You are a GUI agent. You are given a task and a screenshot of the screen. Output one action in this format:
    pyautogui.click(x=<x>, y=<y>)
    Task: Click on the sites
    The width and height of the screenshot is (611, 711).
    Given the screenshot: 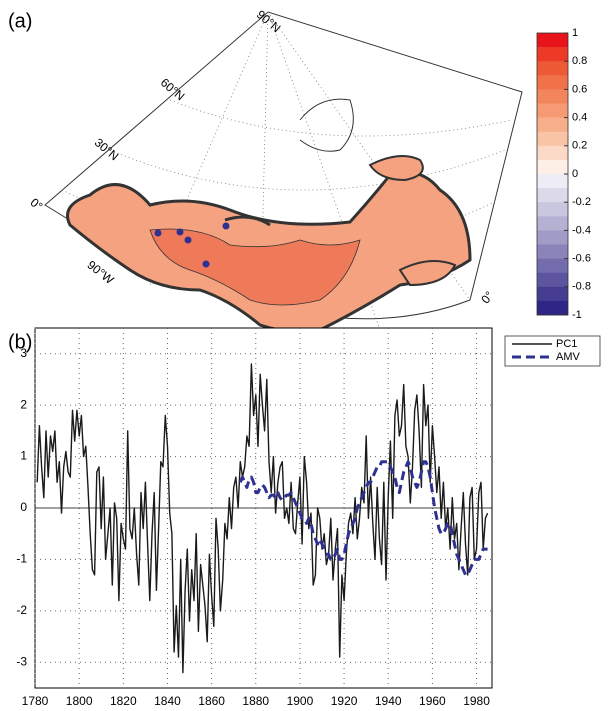 What is the action you would take?
    pyautogui.click(x=192, y=245)
    